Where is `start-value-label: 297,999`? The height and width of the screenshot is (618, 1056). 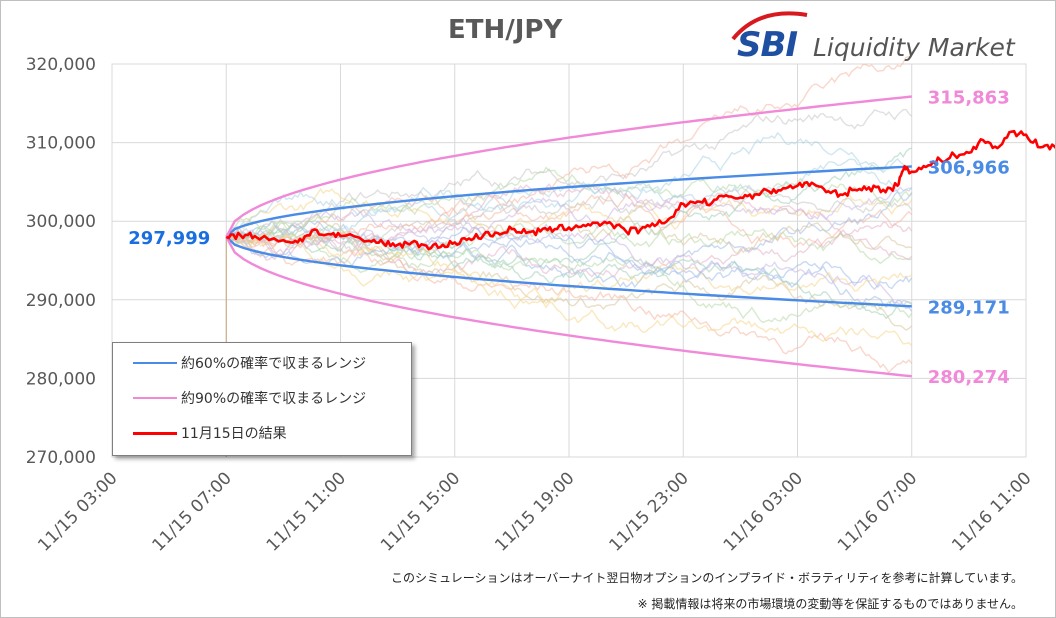
start-value-label: 297,999 is located at coordinates (169, 238).